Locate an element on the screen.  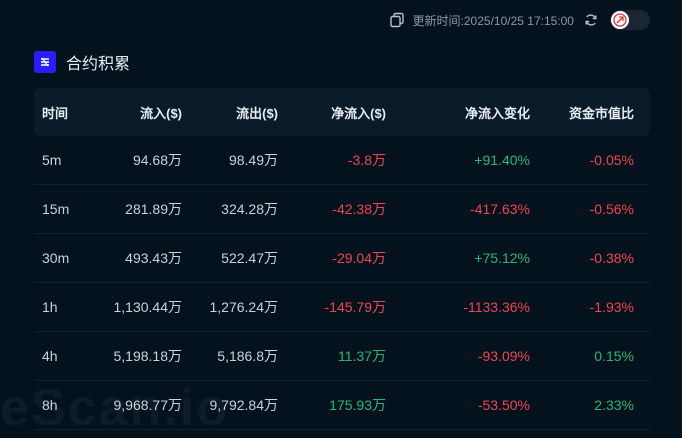
col-header-net-inflow: 净流入($) is located at coordinates (358, 113).